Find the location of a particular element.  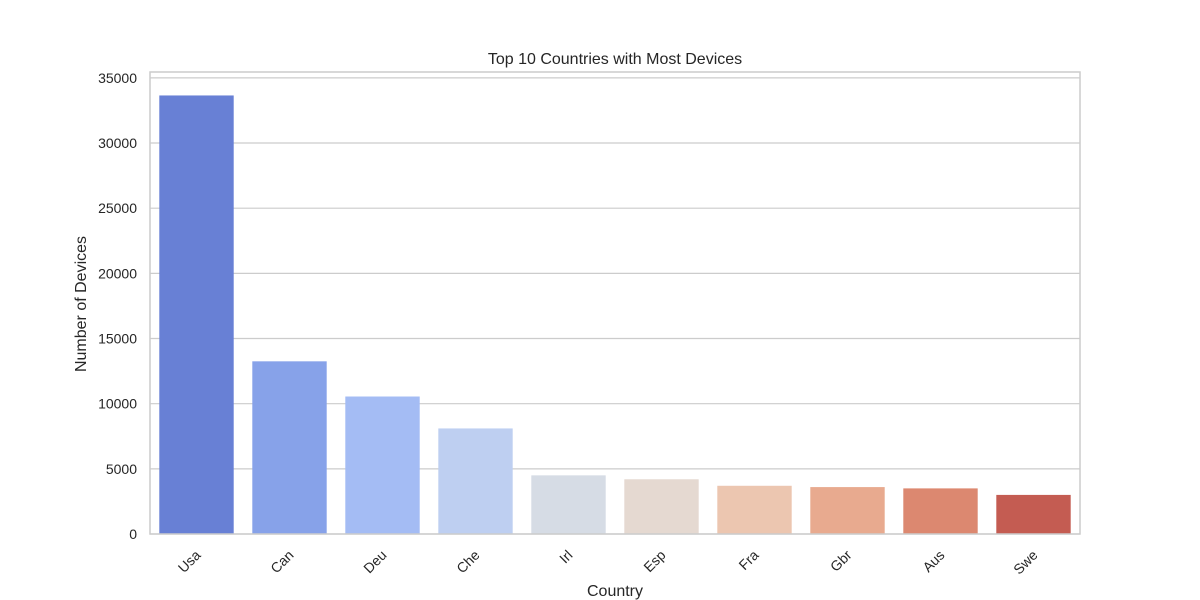

x-tick-label: Esp is located at coordinates (654, 561).